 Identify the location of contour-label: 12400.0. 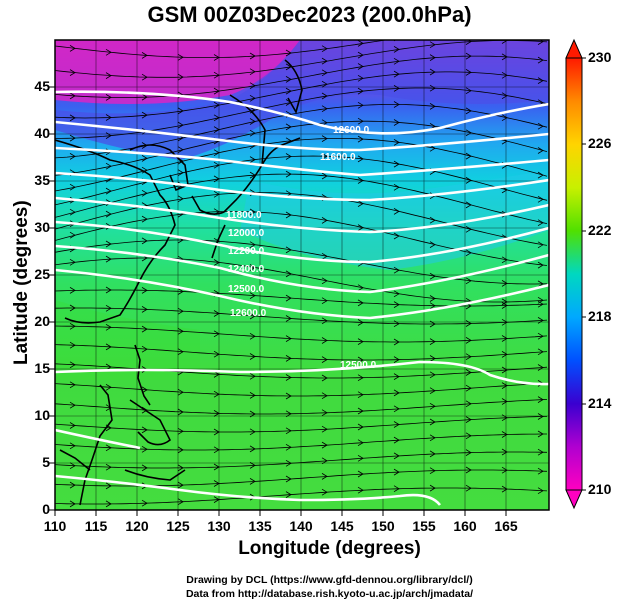
(246, 269).